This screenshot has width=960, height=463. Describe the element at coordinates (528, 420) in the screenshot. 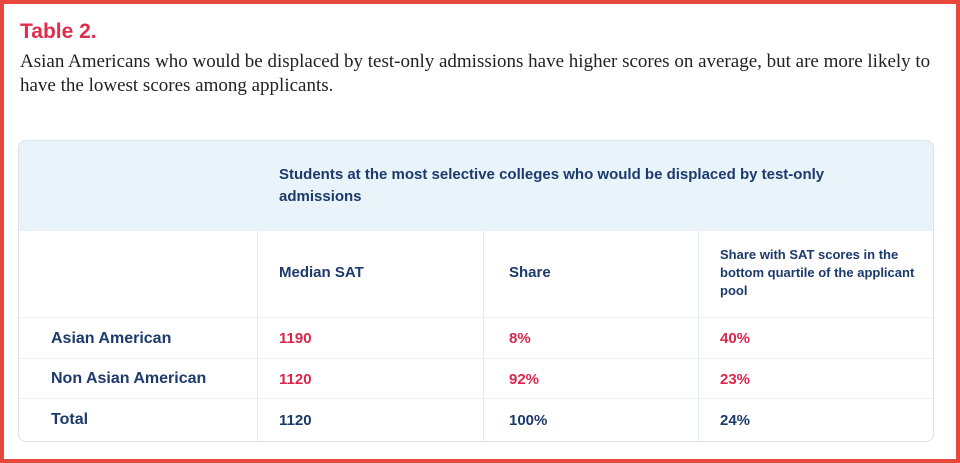

I see `table-cell: 100%` at that location.